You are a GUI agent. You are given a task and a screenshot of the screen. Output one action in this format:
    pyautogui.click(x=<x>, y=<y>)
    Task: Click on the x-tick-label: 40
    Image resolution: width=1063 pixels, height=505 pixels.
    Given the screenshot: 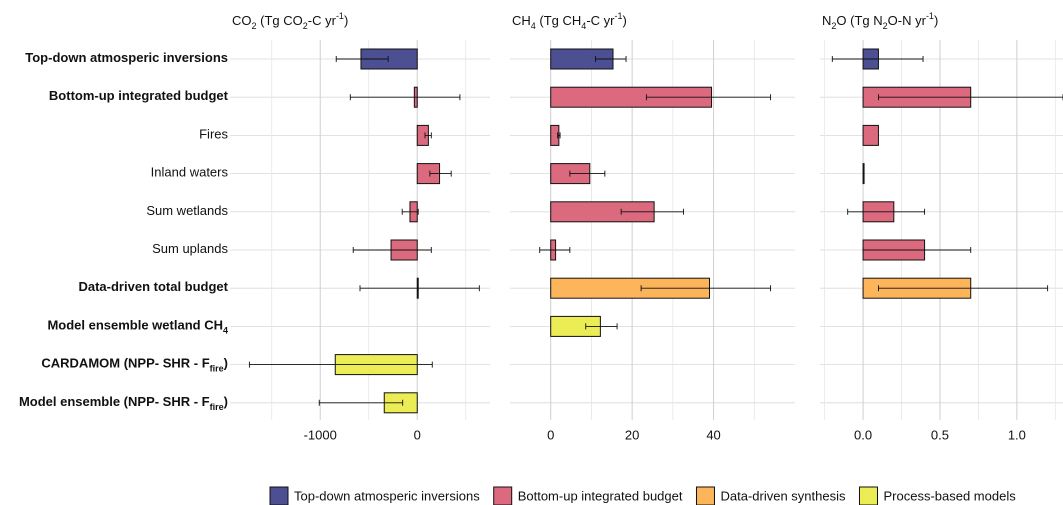 What is the action you would take?
    pyautogui.click(x=713, y=434)
    